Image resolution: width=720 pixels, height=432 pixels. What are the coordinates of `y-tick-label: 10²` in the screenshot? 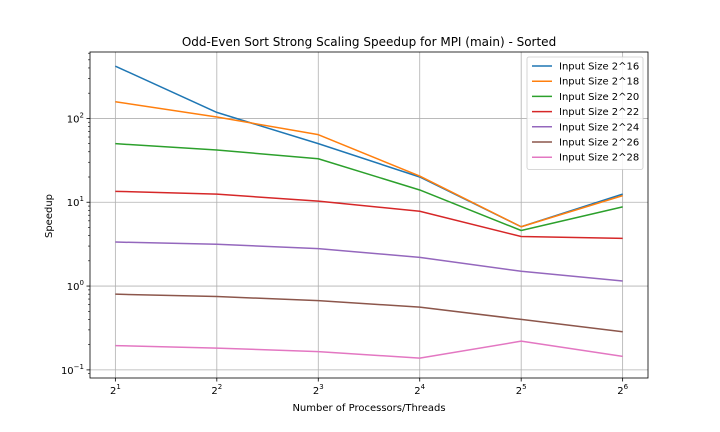 It's located at (75, 118).